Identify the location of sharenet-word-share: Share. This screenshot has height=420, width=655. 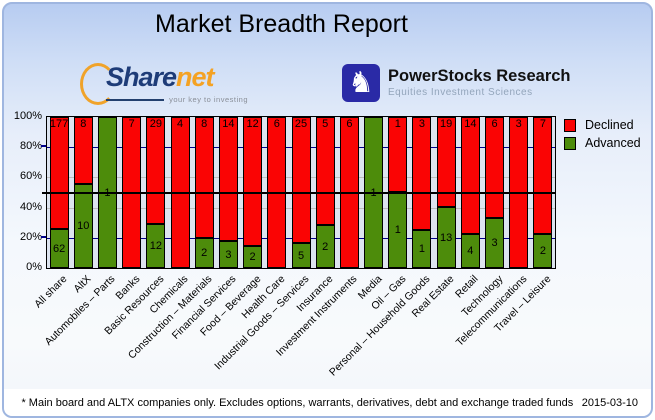
(141, 77).